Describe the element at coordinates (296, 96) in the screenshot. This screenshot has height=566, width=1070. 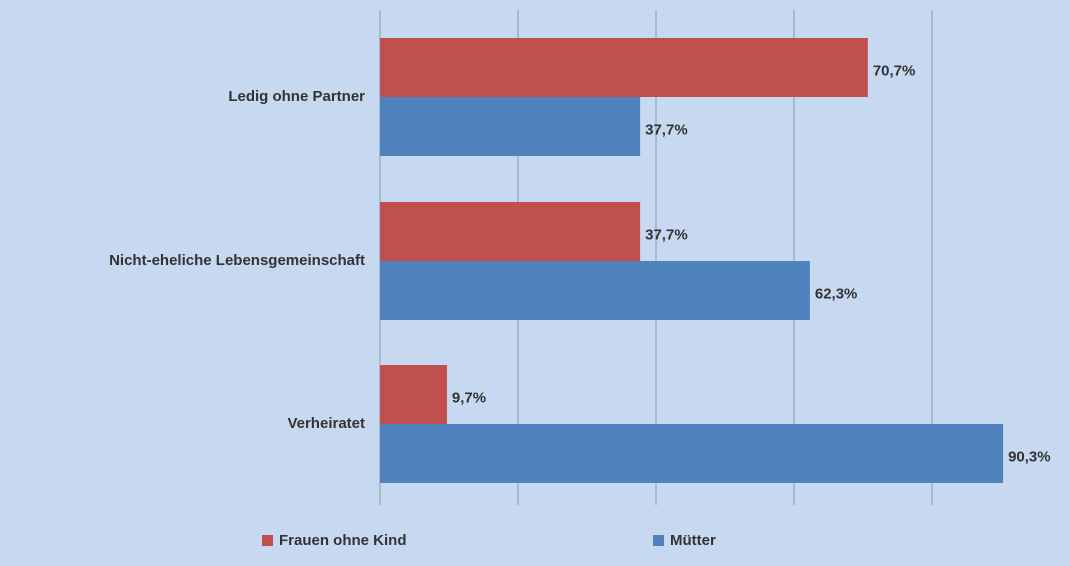
I see `category-label: Ledig ohne Partner` at that location.